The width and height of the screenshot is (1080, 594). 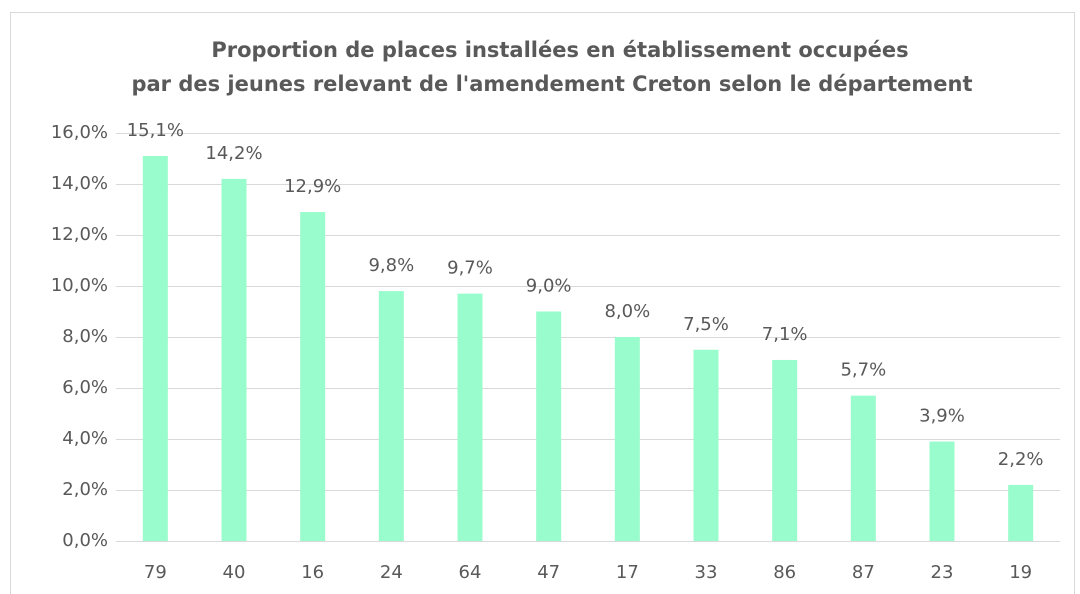 I want to click on x-tick-label: 33, so click(x=706, y=572).